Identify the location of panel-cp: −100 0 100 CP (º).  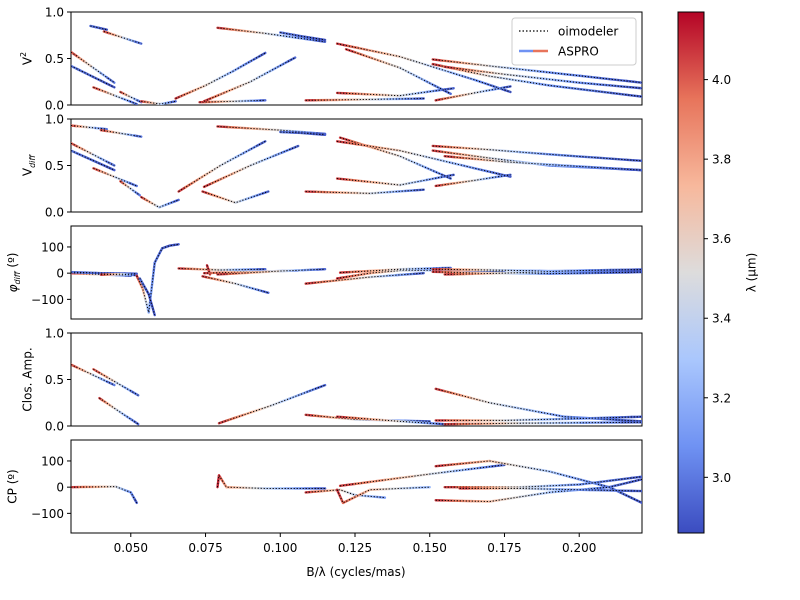
(324, 486).